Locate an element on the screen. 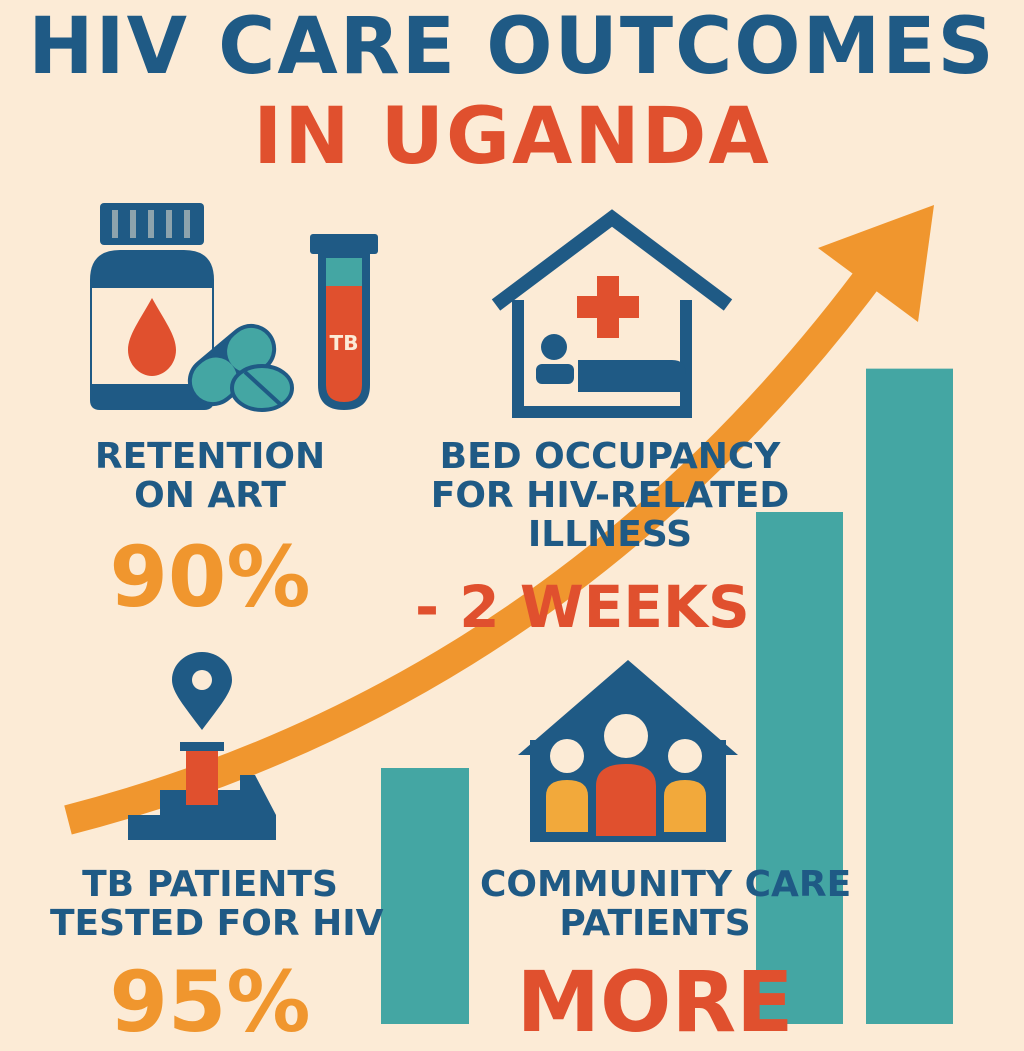 The width and height of the screenshot is (1024, 1051). tb-tested-label-line-1: TB PATIENTS is located at coordinates (210, 884).